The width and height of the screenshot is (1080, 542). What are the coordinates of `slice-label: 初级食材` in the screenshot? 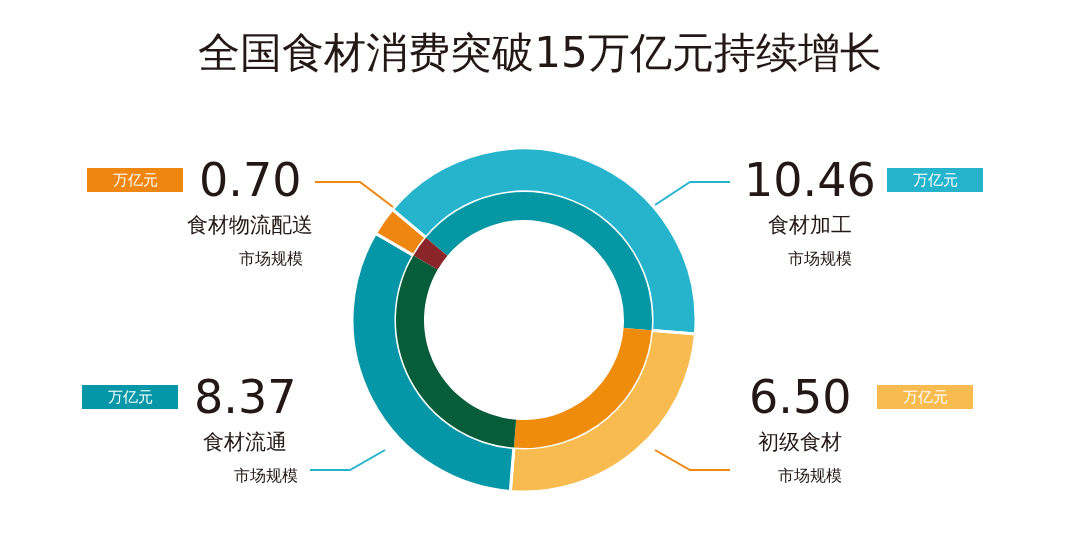 It's located at (800, 442).